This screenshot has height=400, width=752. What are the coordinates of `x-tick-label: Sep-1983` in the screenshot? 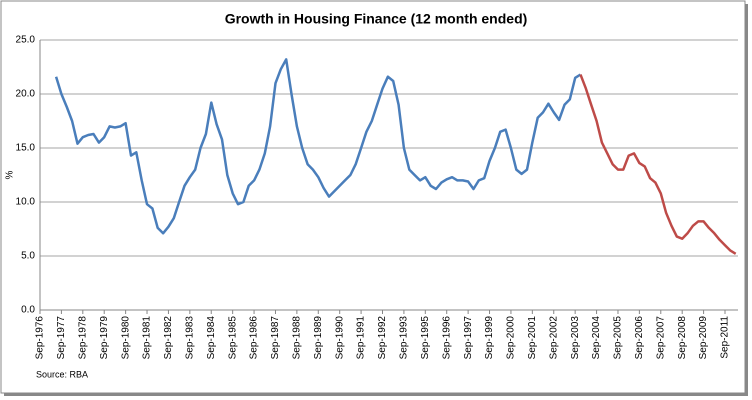 It's located at (189, 338).